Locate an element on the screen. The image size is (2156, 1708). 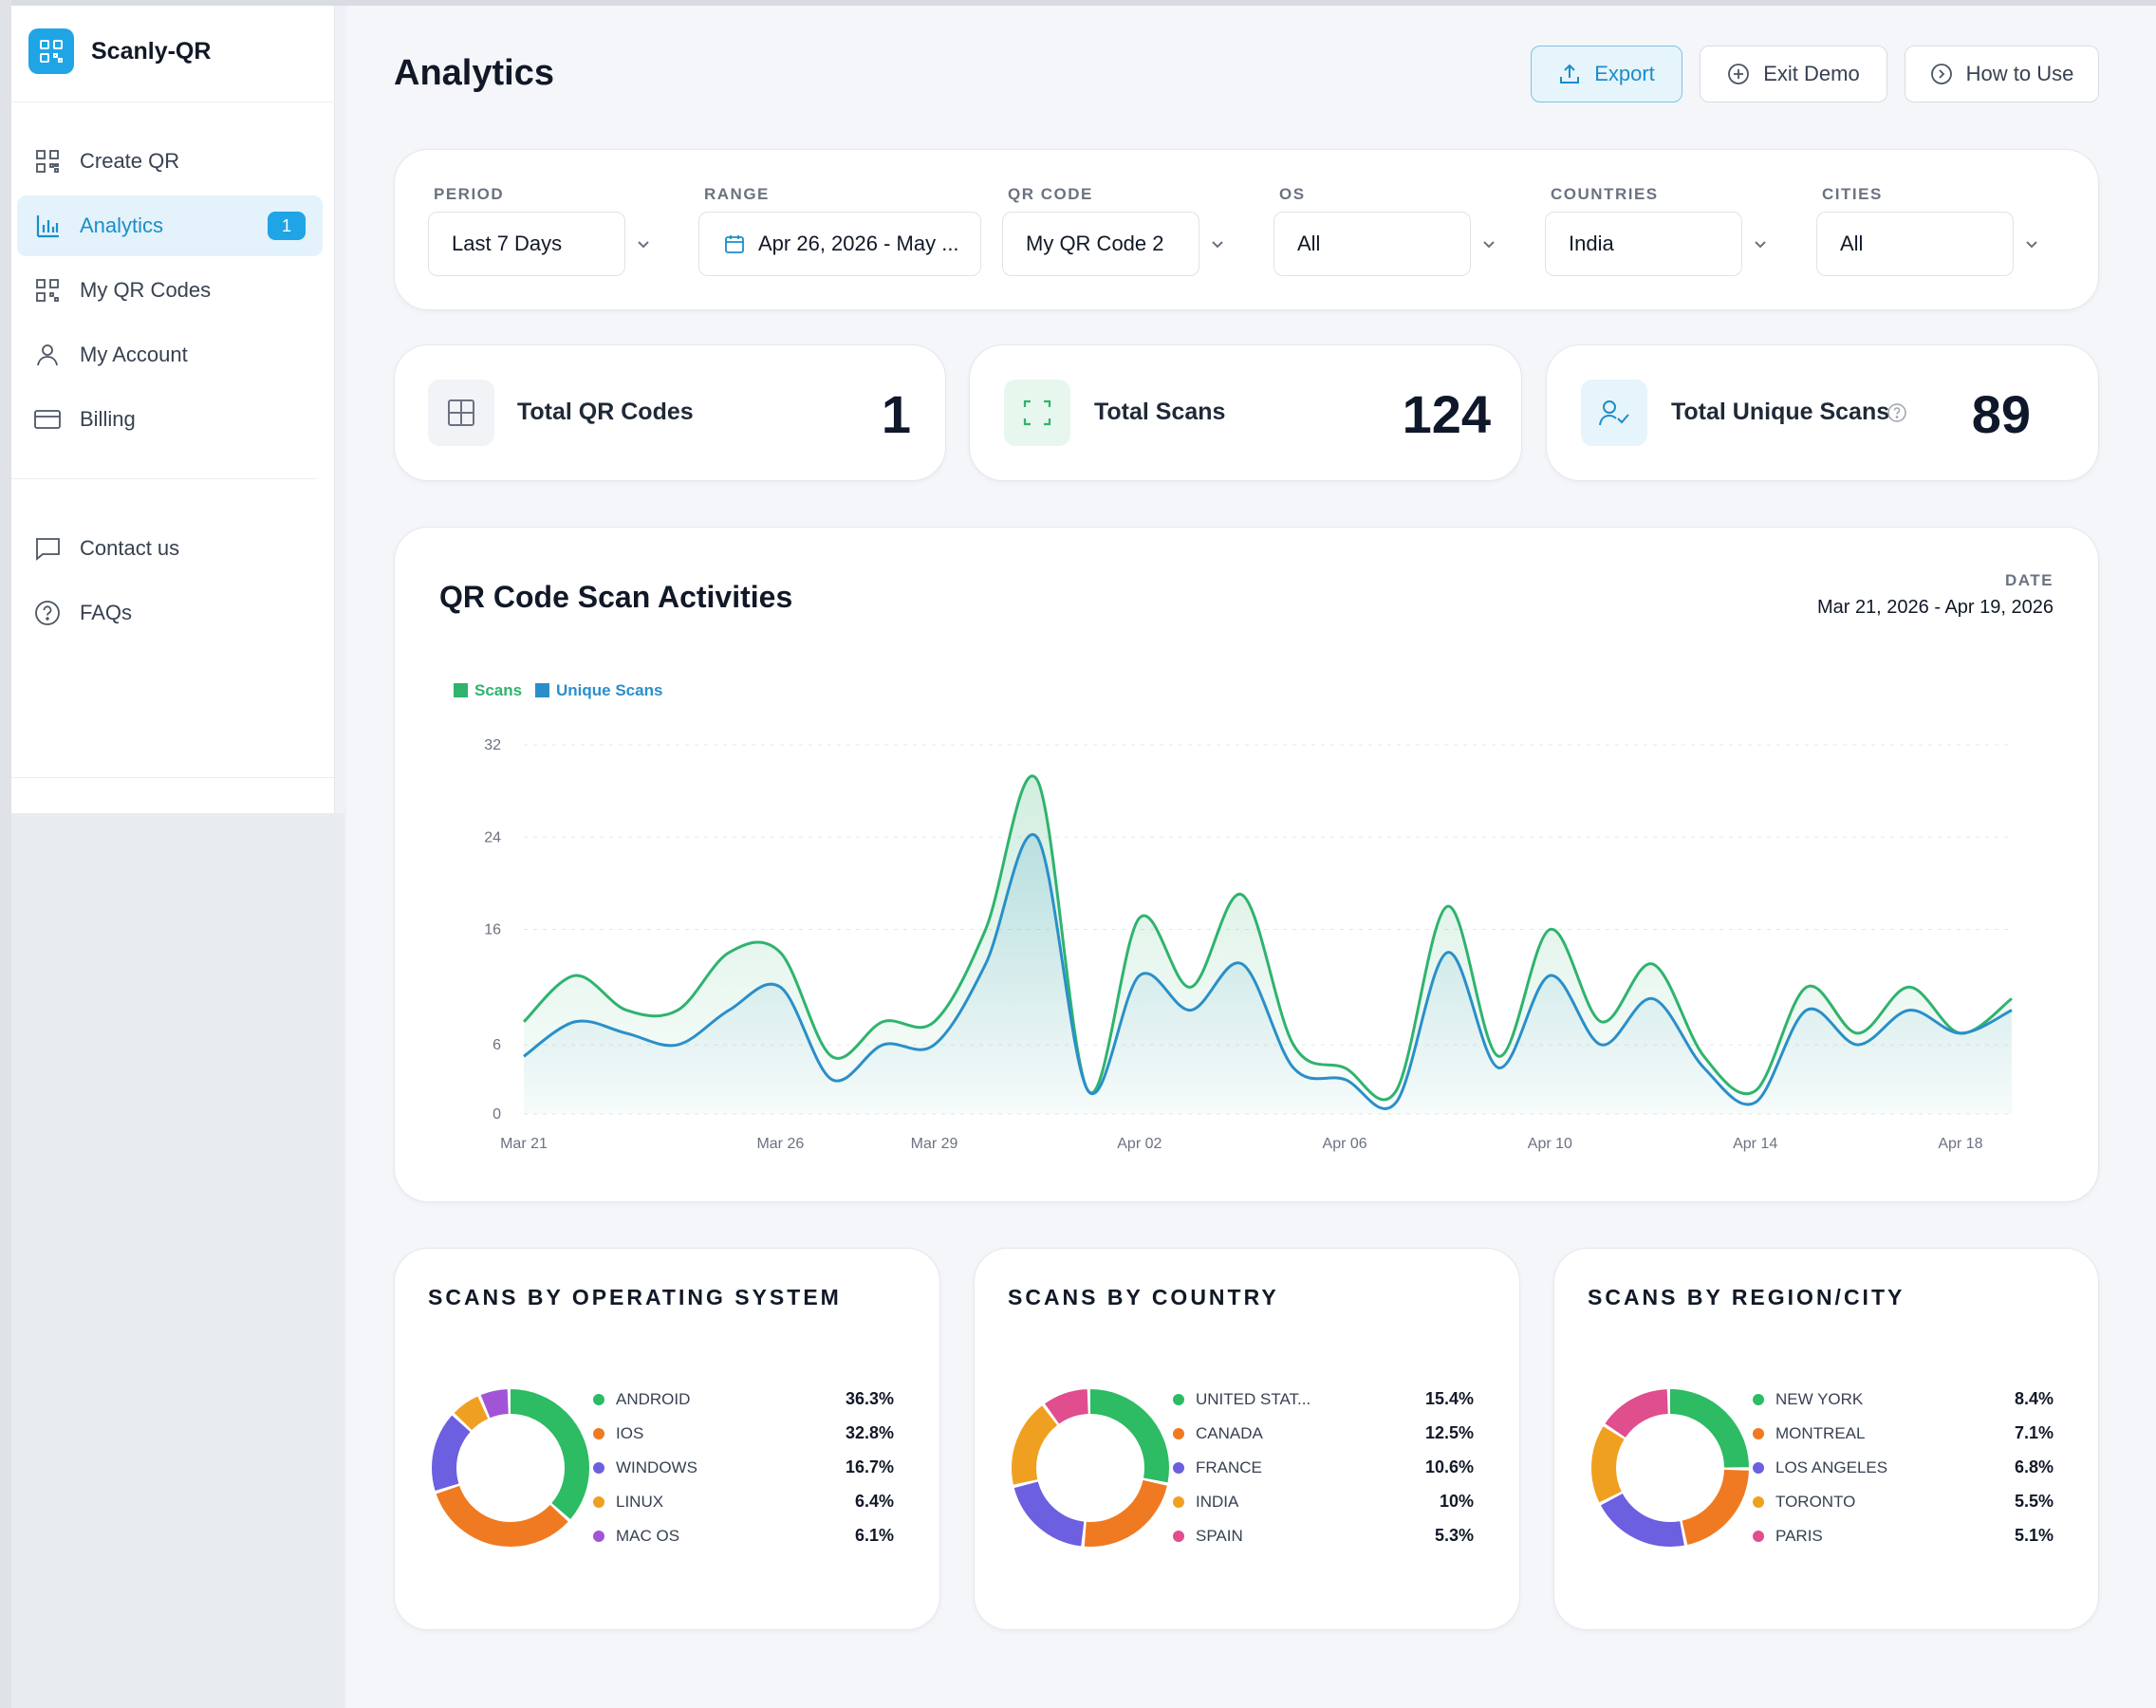
filter-label-period: PERIOD is located at coordinates (469, 194).